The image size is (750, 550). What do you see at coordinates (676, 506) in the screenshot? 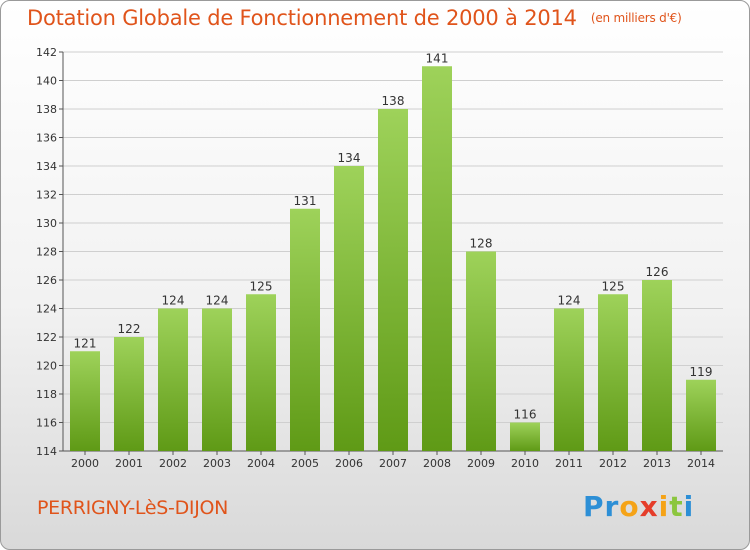
I see `logo-letter: t` at bounding box center [676, 506].